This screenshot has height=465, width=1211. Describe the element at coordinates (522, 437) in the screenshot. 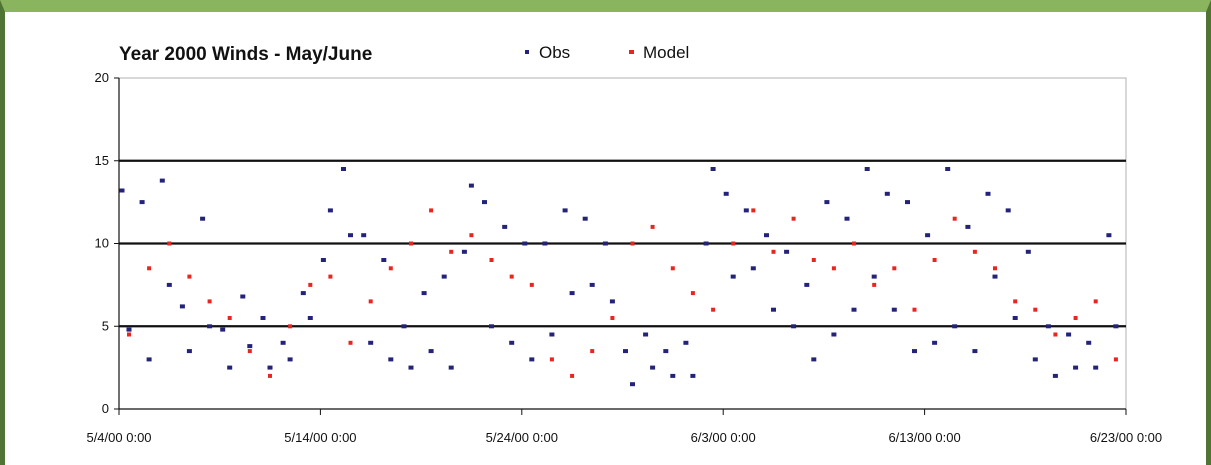

I see `x-tick-label: 5/24/00 0:00` at that location.